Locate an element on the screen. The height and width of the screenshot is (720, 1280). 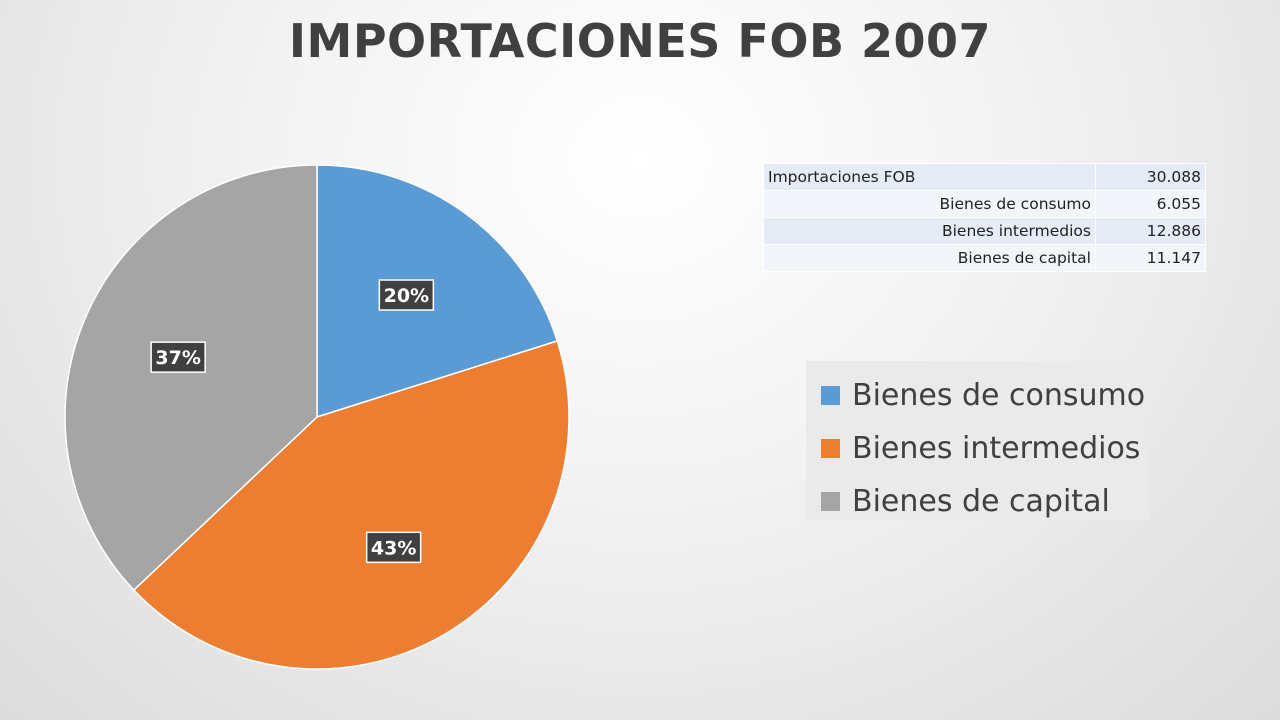
table-row: Importaciones FOB 30.088 is located at coordinates (984, 177).